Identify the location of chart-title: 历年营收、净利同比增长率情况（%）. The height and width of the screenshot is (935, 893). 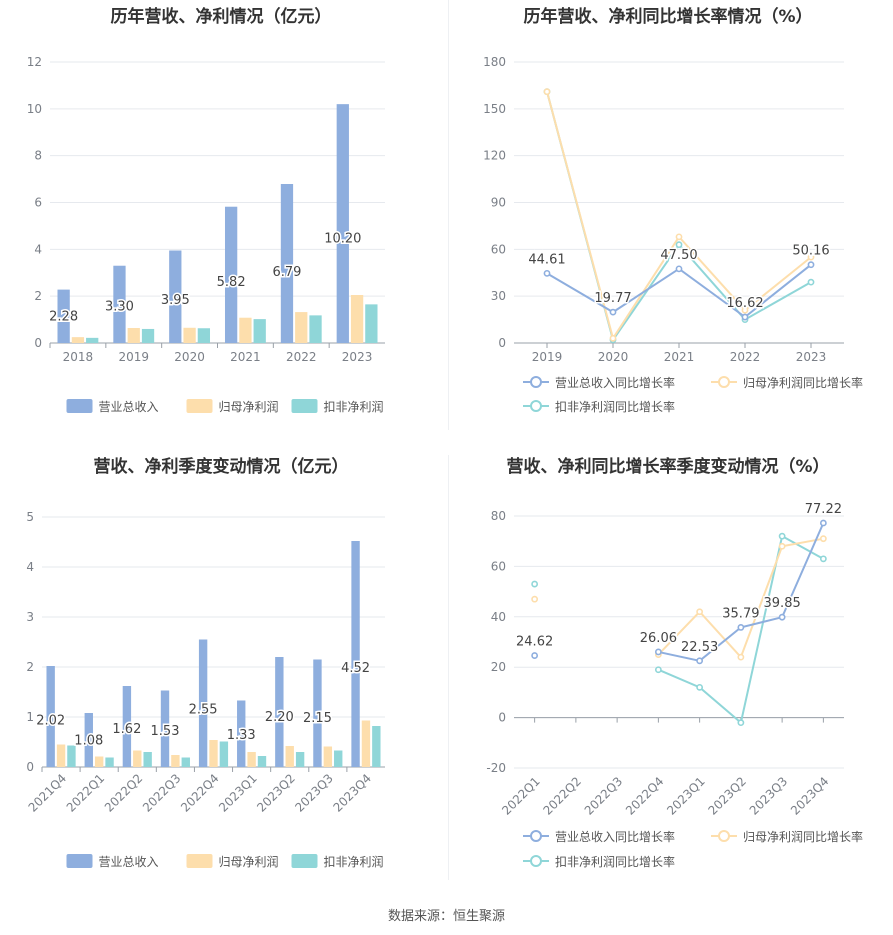
(667, 16).